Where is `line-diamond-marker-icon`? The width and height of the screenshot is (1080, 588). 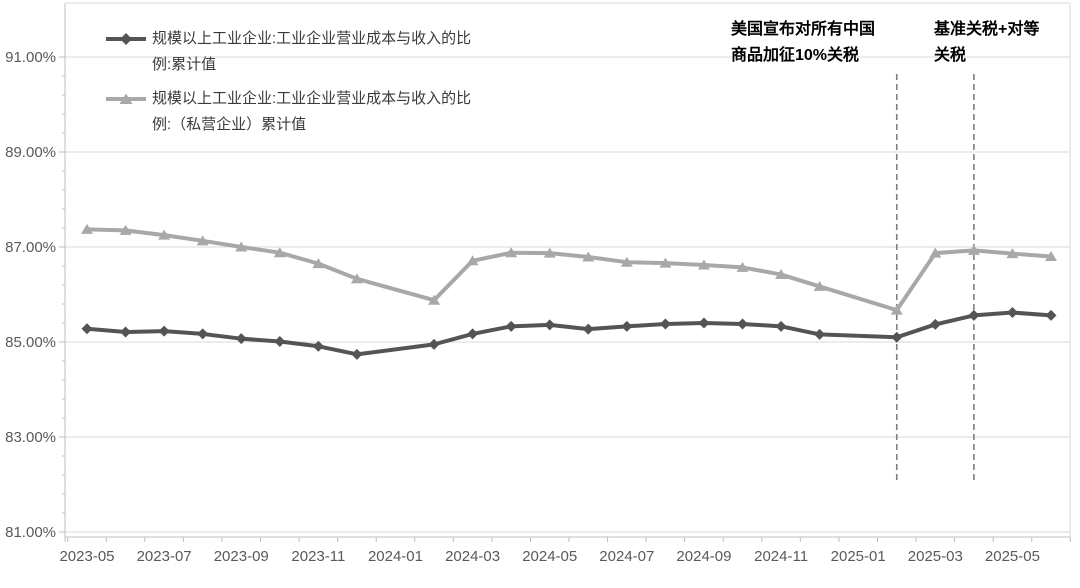 line-diamond-marker-icon is located at coordinates (126, 39).